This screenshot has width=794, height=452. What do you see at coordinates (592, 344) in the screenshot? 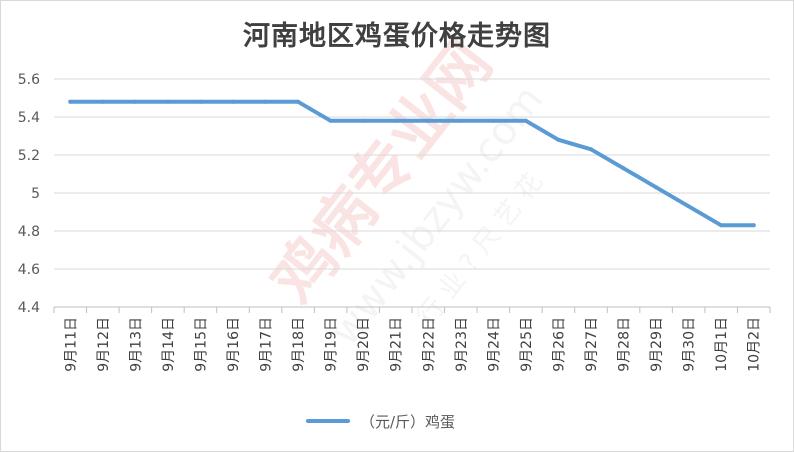
I see `x-tick-label: 9月27日` at bounding box center [592, 344].